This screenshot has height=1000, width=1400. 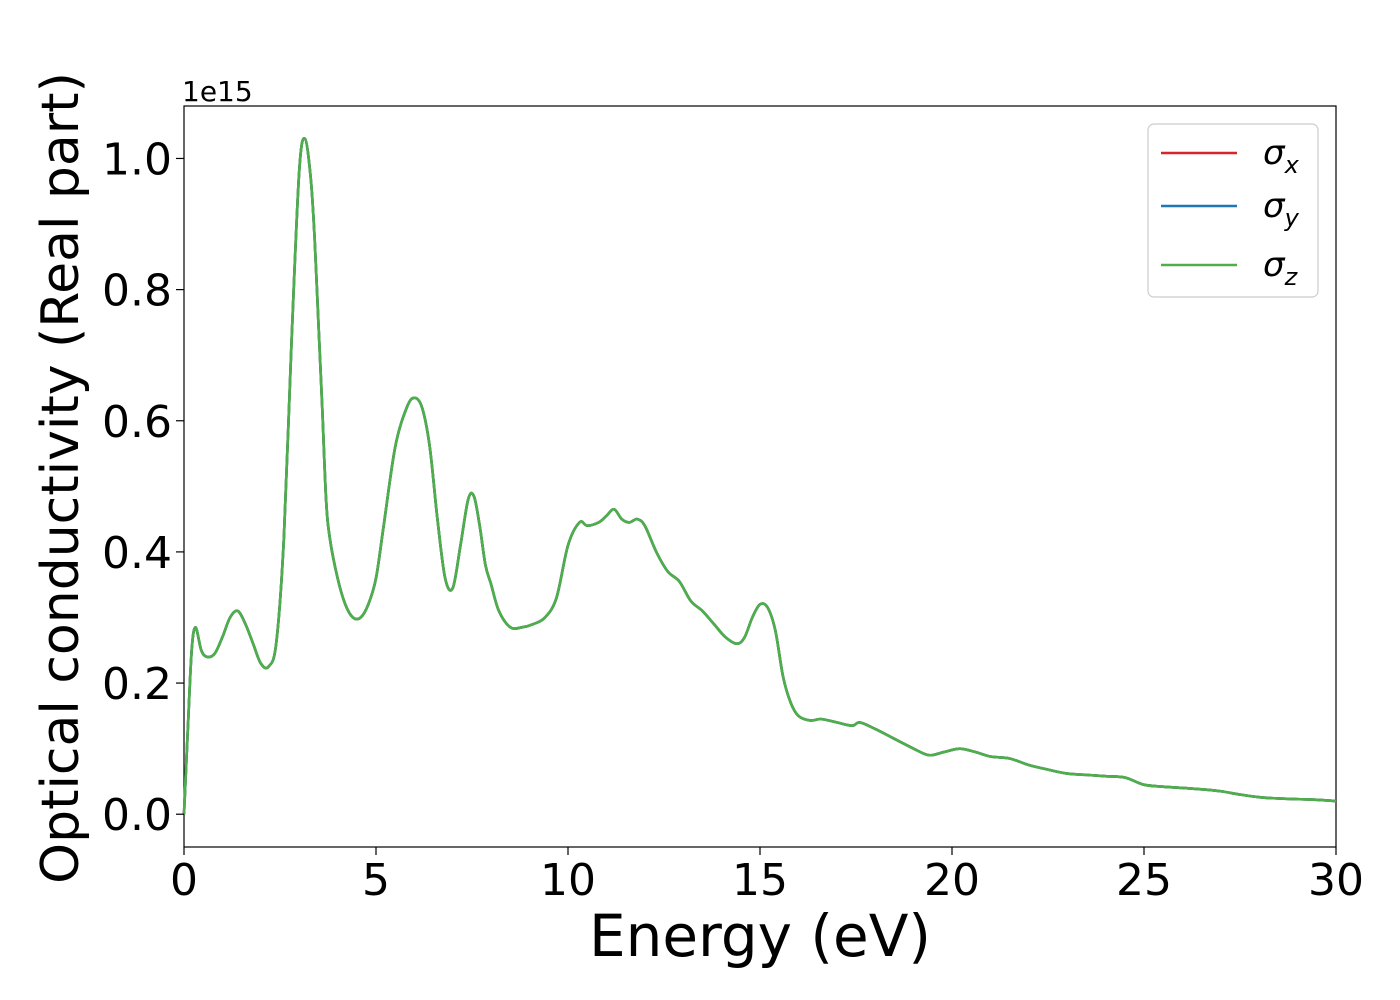 I want to click on y-tick-label: 1.0, so click(x=137, y=159).